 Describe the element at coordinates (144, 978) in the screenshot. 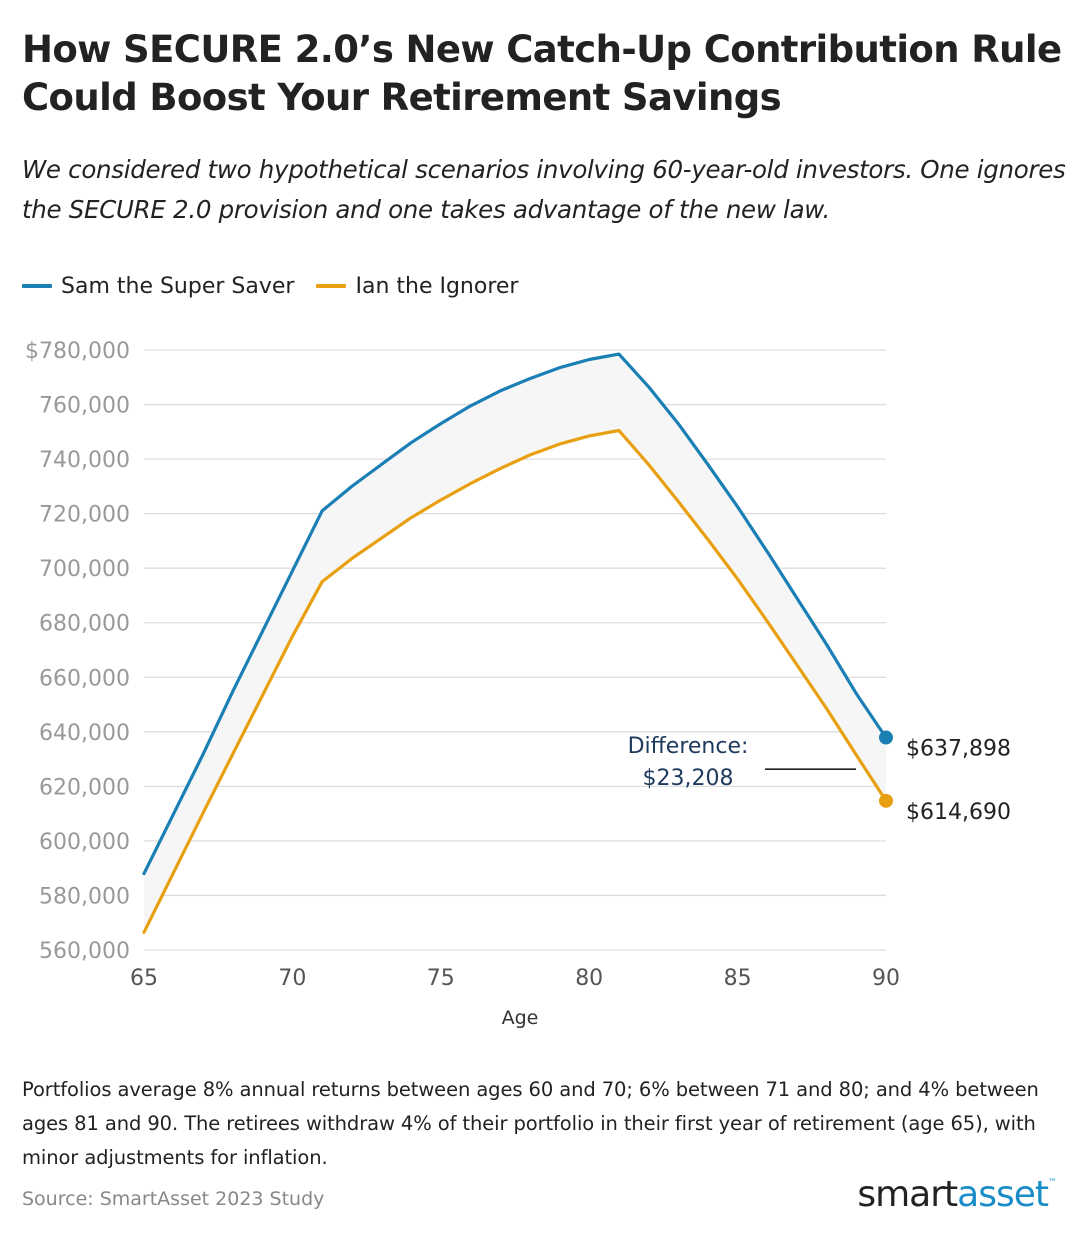

I see `x-tick-label: 65` at that location.